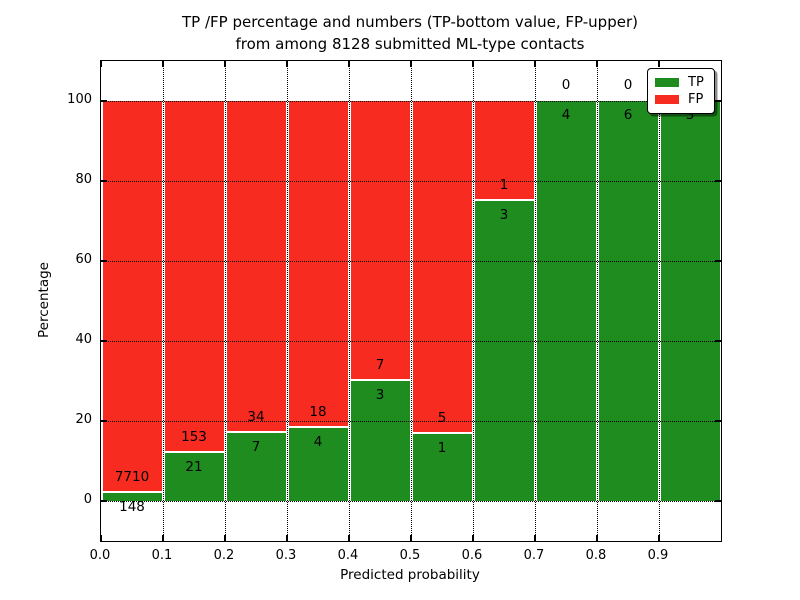 The width and height of the screenshot is (800, 600). What do you see at coordinates (410, 575) in the screenshot?
I see `x-axis-label: Predicted probability` at bounding box center [410, 575].